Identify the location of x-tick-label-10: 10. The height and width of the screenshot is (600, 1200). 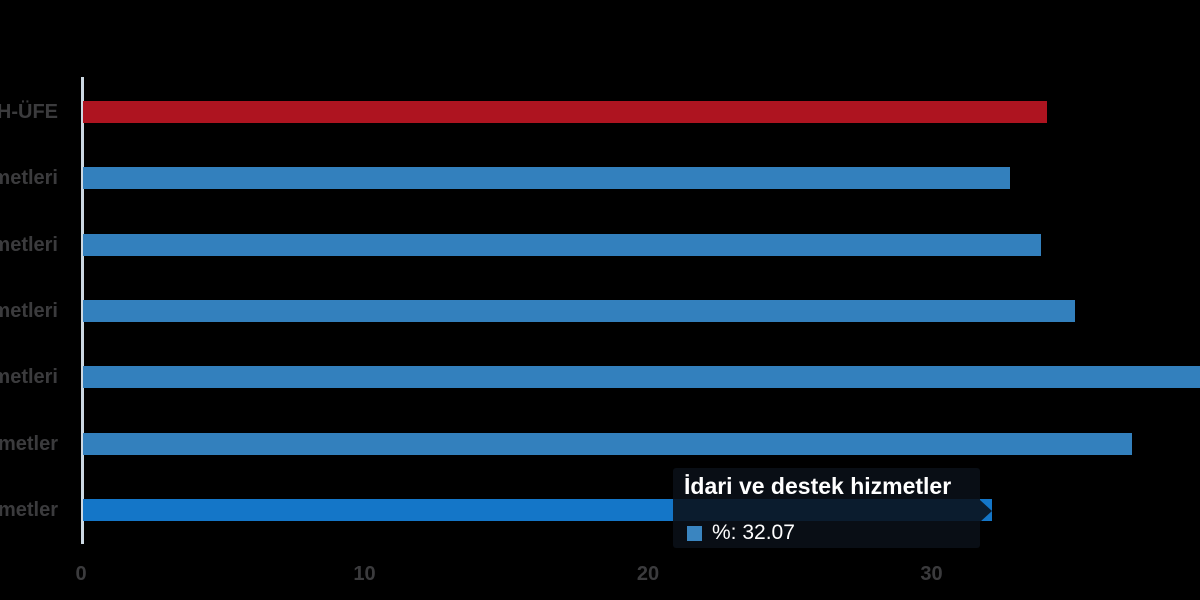
(364, 574).